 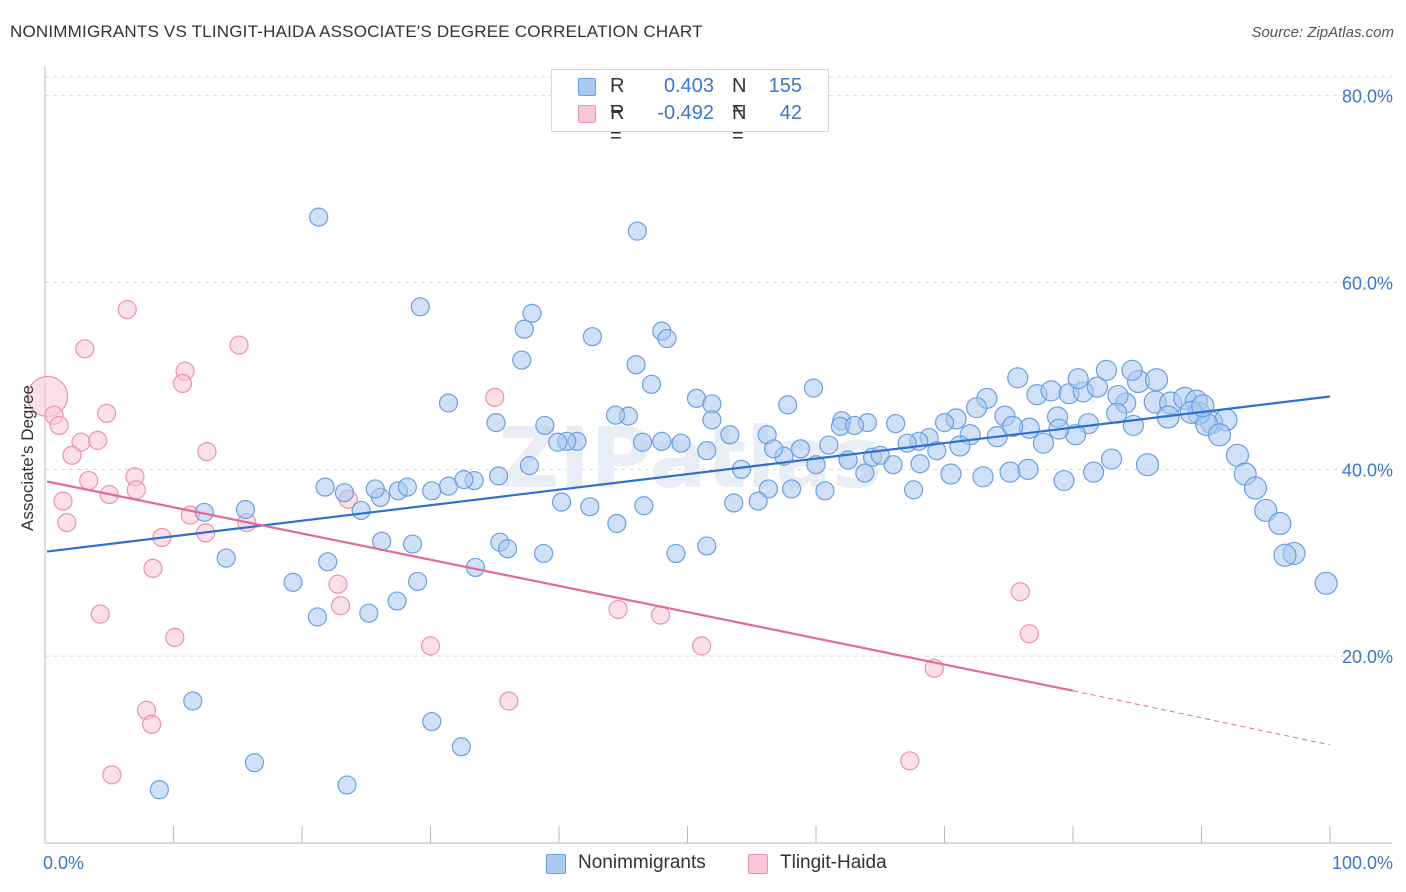 What do you see at coordinates (718, 863) in the screenshot?
I see `x-tick-labels: 0.0% 100.0%` at bounding box center [718, 863].